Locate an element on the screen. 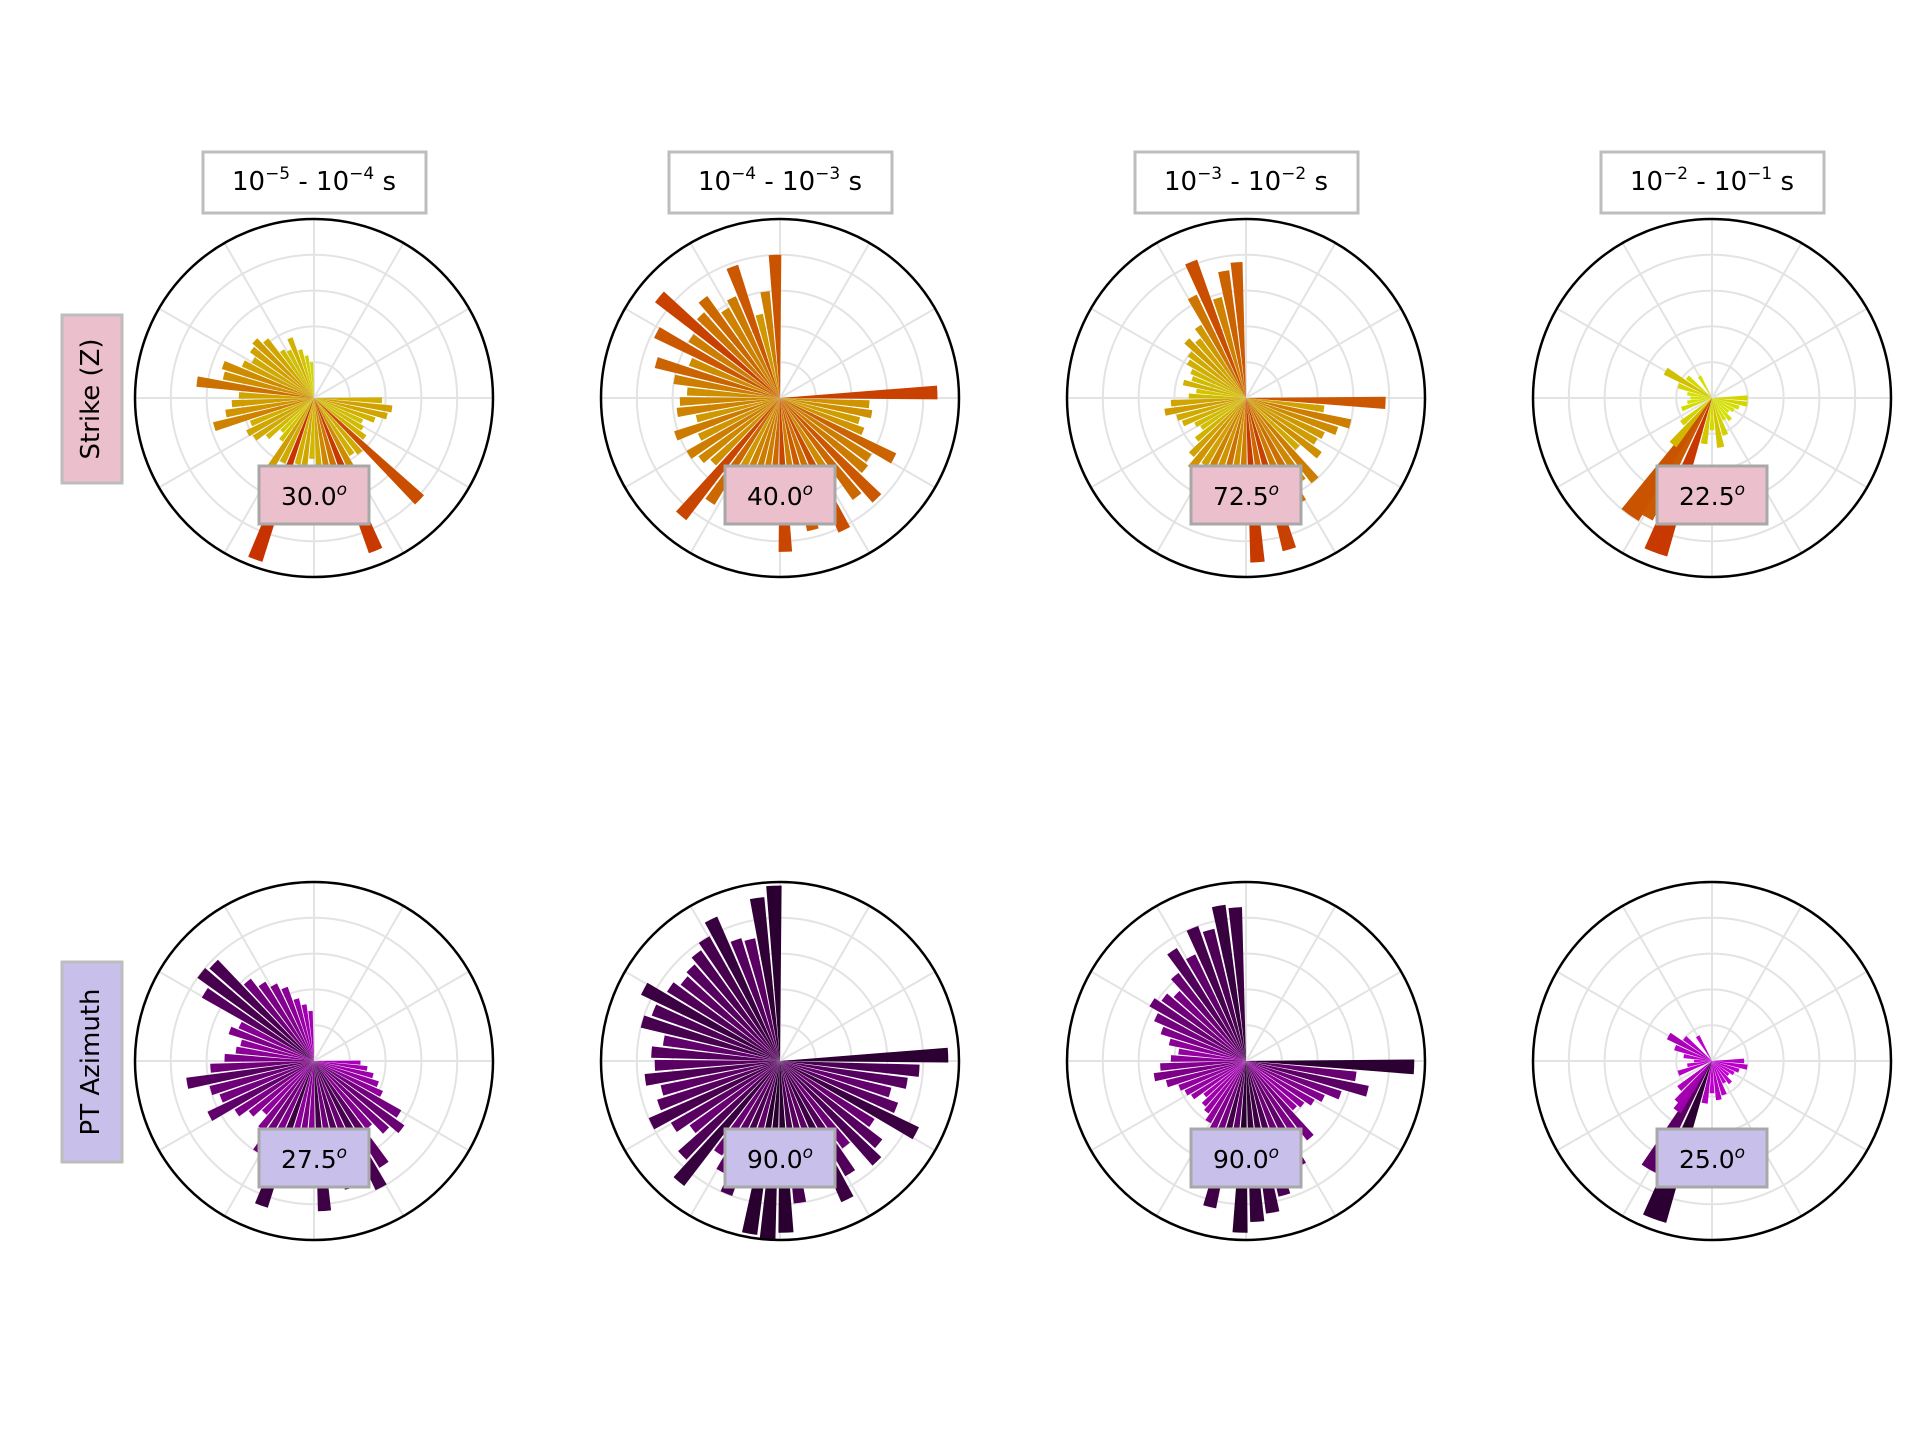 This screenshot has height=1440, width=1920. rose-panel-strike-3: 72.5o is located at coordinates (1246, 398).